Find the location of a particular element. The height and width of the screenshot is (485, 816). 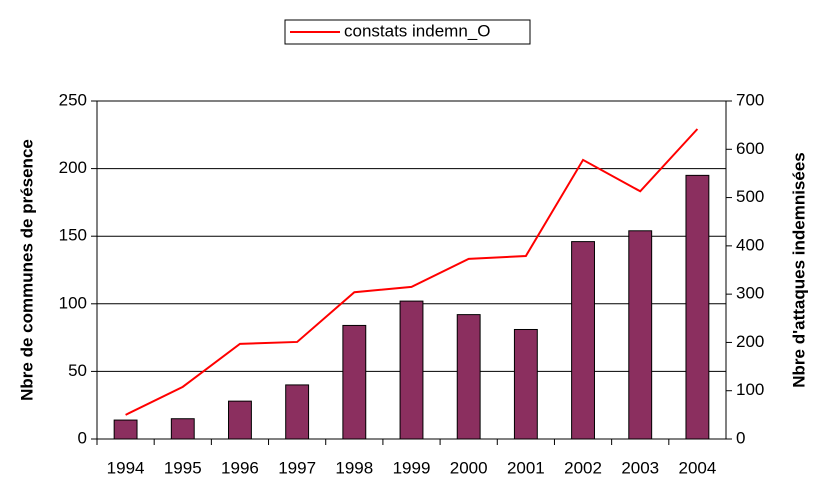

y2-tick-label: 600 is located at coordinates (750, 148).